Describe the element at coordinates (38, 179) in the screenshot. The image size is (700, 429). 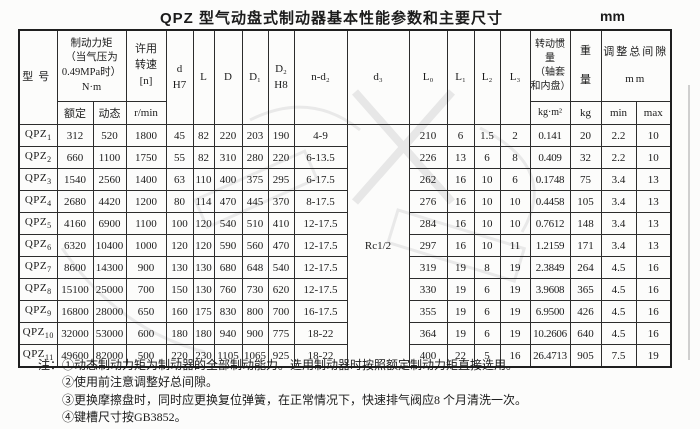
I see `model-cell: QPZ3` at that location.